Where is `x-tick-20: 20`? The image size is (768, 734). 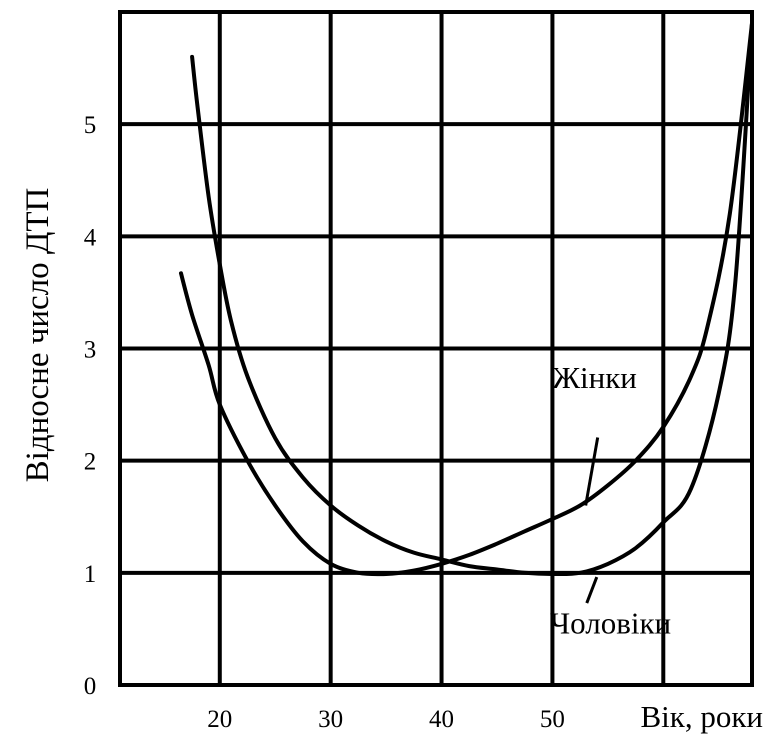 x-tick-20: 20 is located at coordinates (219, 719).